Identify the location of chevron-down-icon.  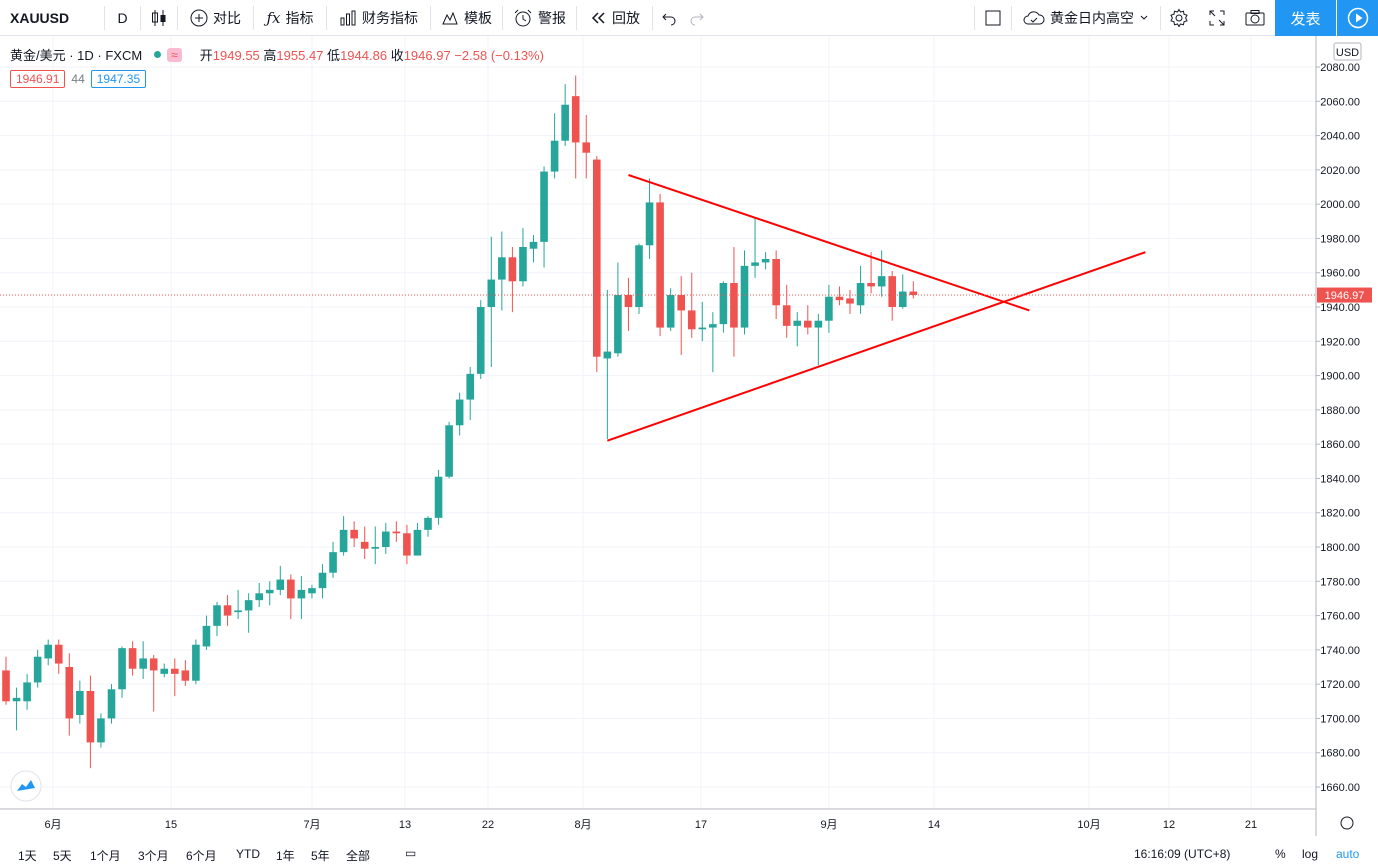
(1144, 17).